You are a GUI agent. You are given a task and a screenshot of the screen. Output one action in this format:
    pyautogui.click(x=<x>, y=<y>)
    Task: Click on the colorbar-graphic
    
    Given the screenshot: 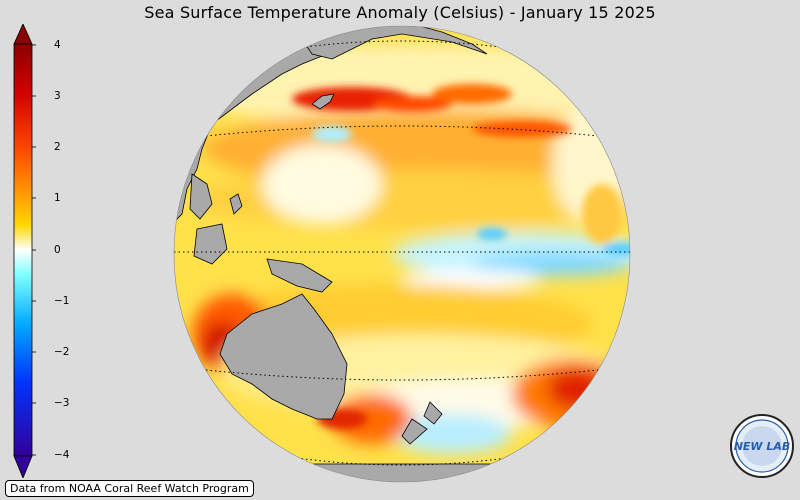 What is the action you would take?
    pyautogui.click(x=24, y=251)
    